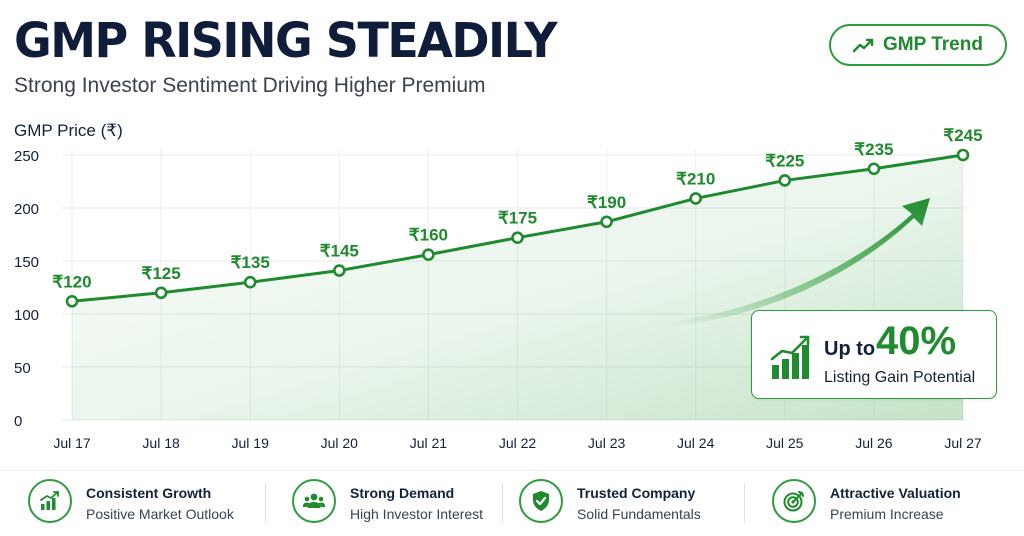  I want to click on y-tick-label: 250, so click(26, 156).